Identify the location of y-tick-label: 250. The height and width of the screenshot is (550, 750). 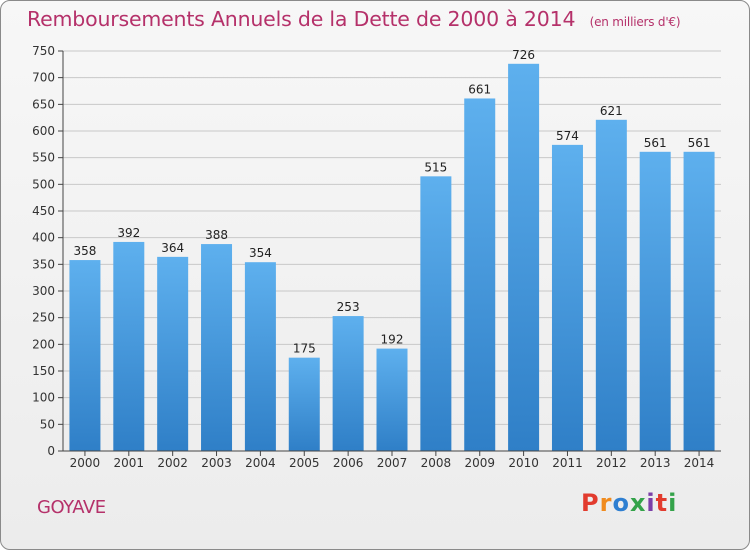
(43, 318).